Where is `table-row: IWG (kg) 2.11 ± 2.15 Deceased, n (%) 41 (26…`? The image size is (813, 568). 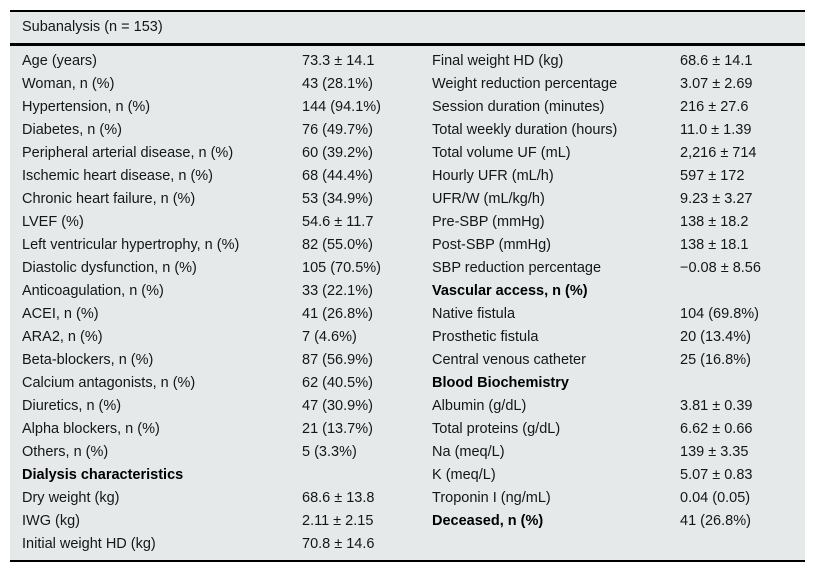 table-row: IWG (kg) 2.11 ± 2.15 Deceased, n (%) 41 (26… is located at coordinates (409, 521).